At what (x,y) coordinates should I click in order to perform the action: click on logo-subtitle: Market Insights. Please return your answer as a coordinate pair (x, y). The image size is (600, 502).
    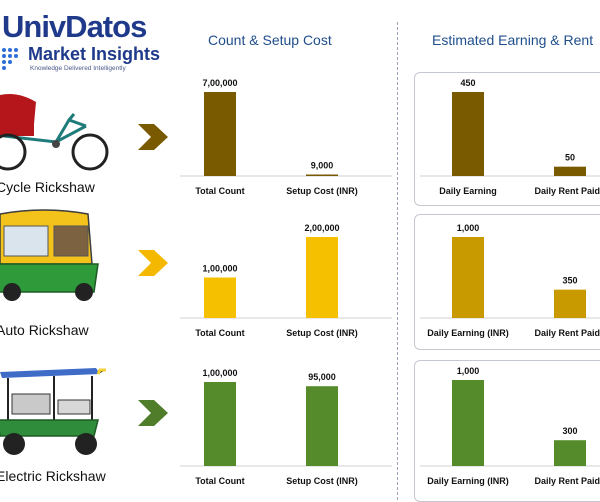
    Looking at the image, I should click on (94, 54).